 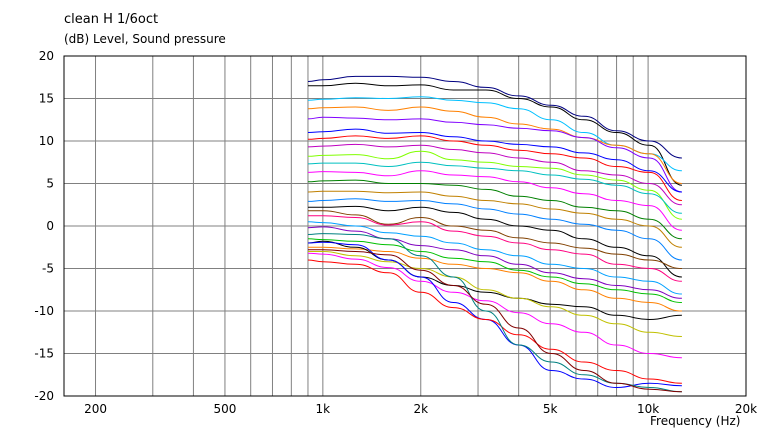 What do you see at coordinates (46, 141) in the screenshot?
I see `y-tick-label: 10` at bounding box center [46, 141].